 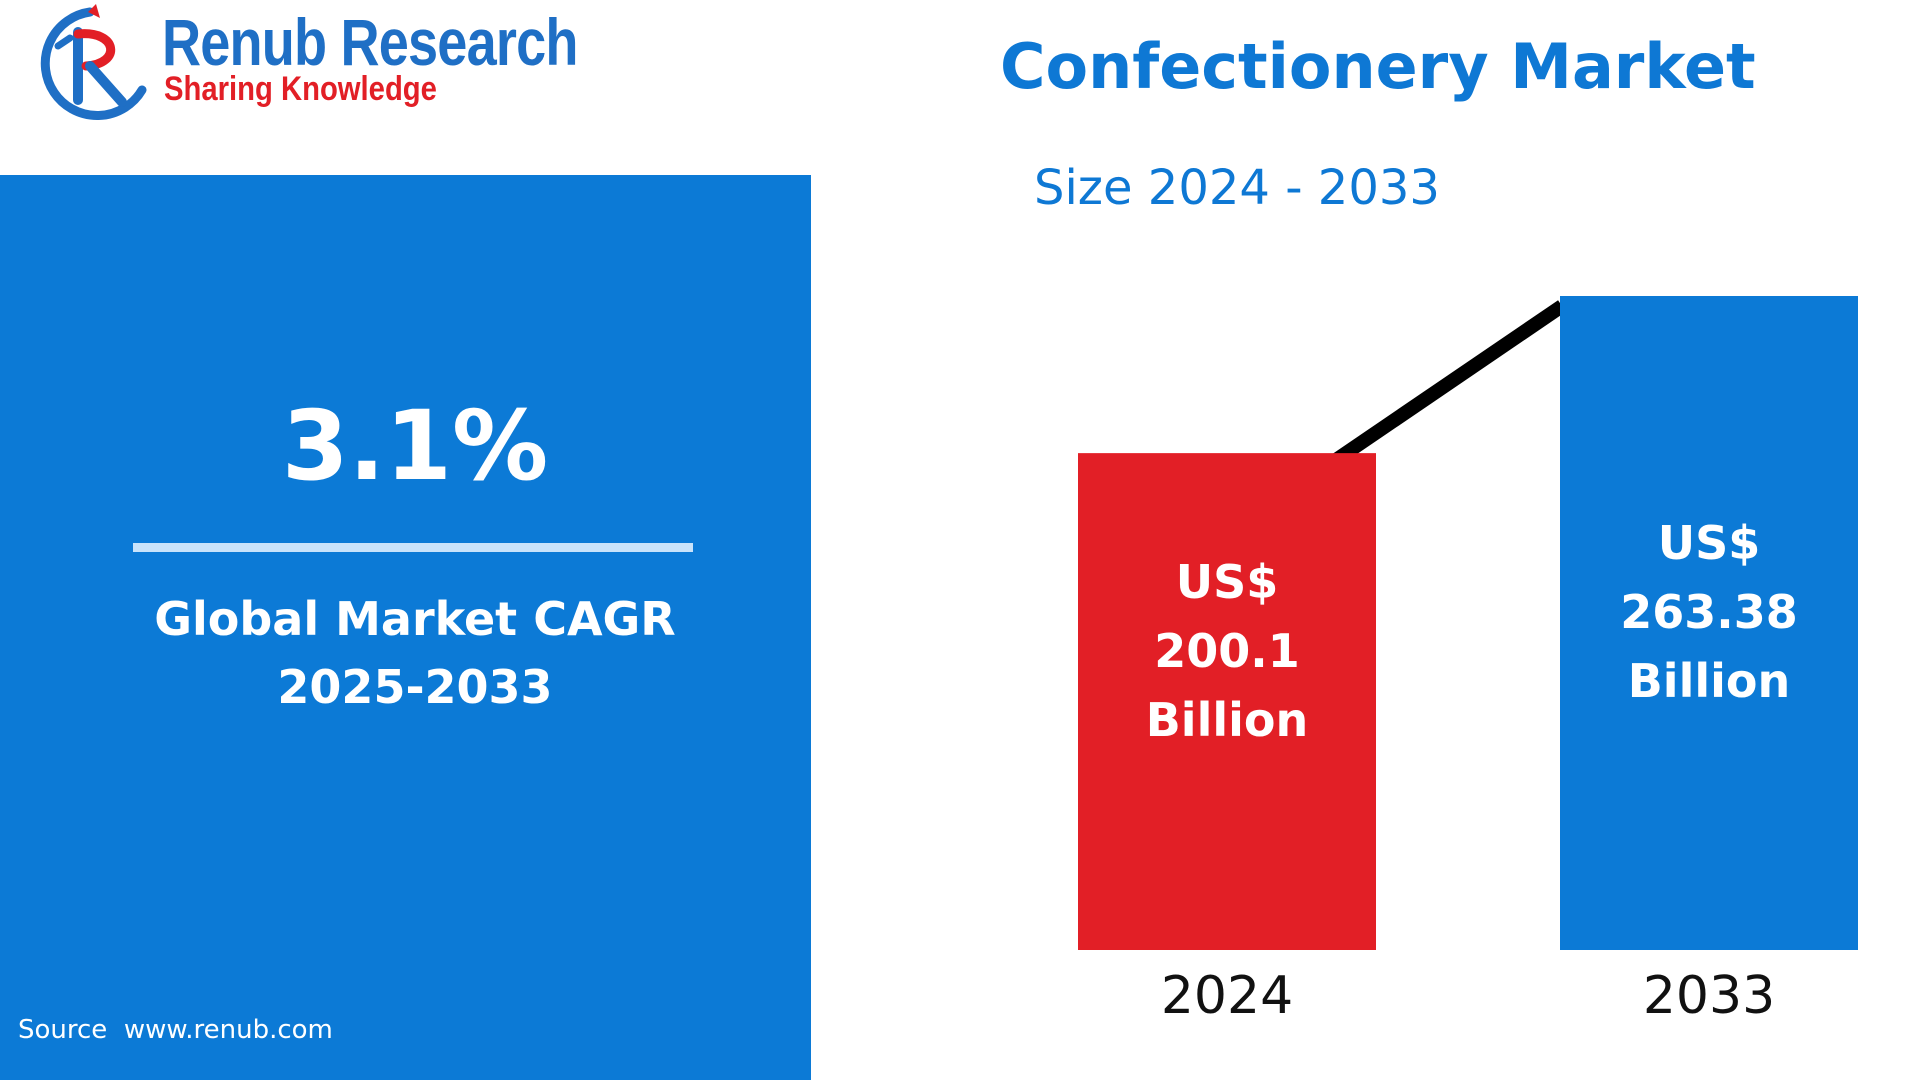 I want to click on logo-tagline: Sharing Knowledge, so click(x=300, y=89).